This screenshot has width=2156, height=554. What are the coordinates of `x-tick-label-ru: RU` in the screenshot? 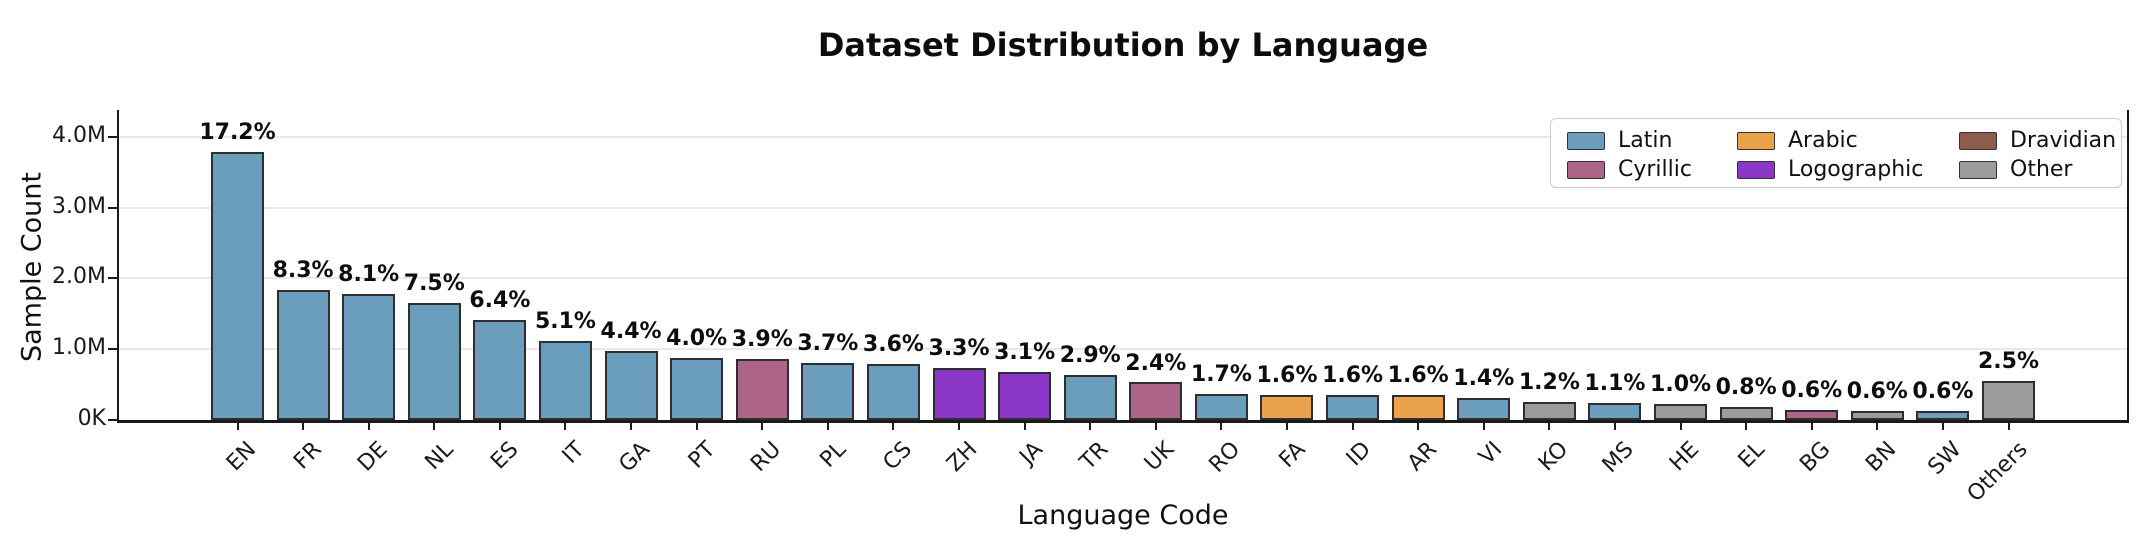 It's located at (766, 457).